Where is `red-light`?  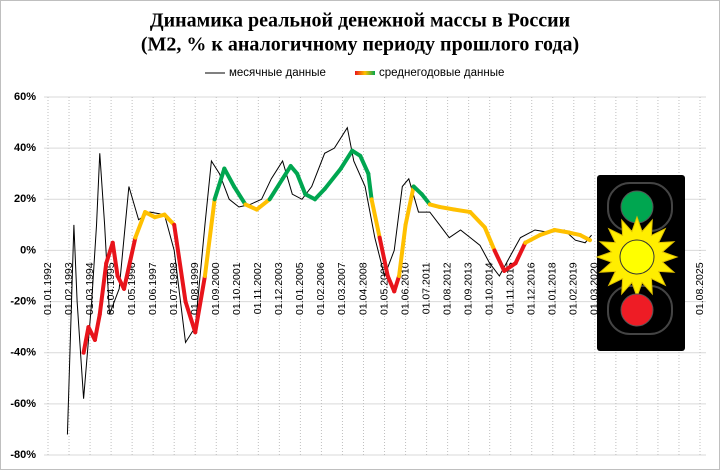
red-light is located at coordinates (637, 310).